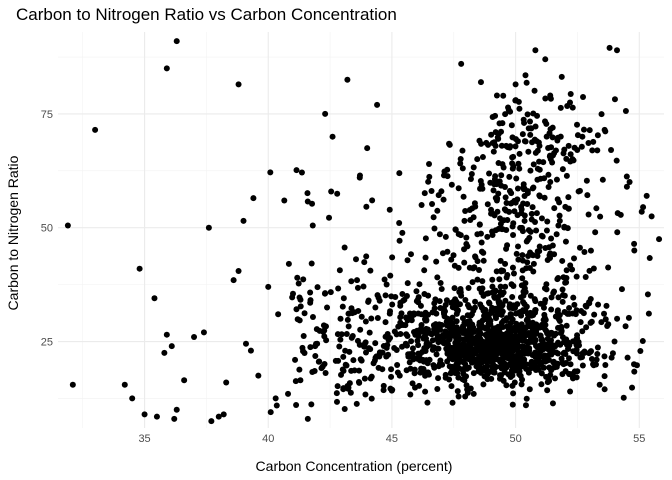 This screenshot has width=672, height=480. Describe the element at coordinates (268, 439) in the screenshot. I see `x-tick-label: 40` at that location.